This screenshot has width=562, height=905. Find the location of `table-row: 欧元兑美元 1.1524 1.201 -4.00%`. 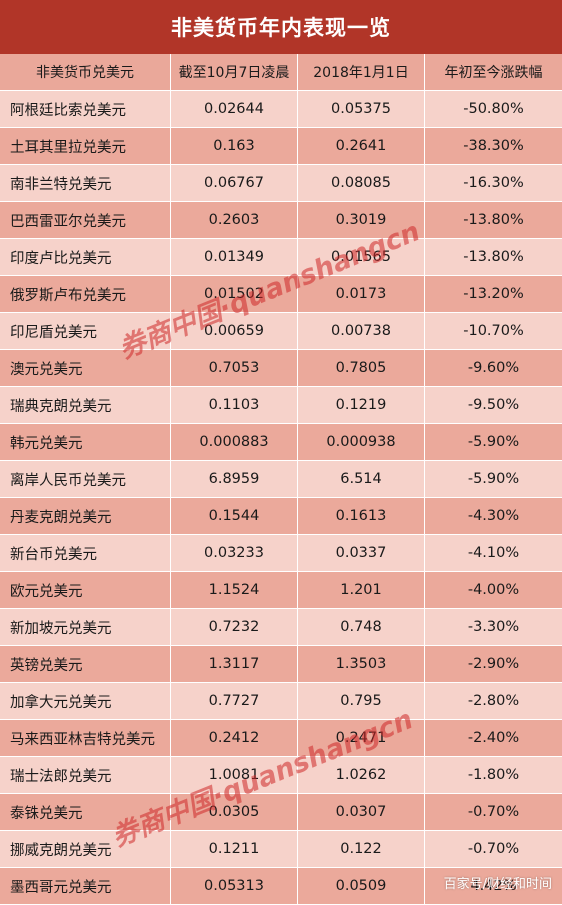

table-row: 欧元兑美元 1.1524 1.201 -4.00% is located at coordinates (281, 590).